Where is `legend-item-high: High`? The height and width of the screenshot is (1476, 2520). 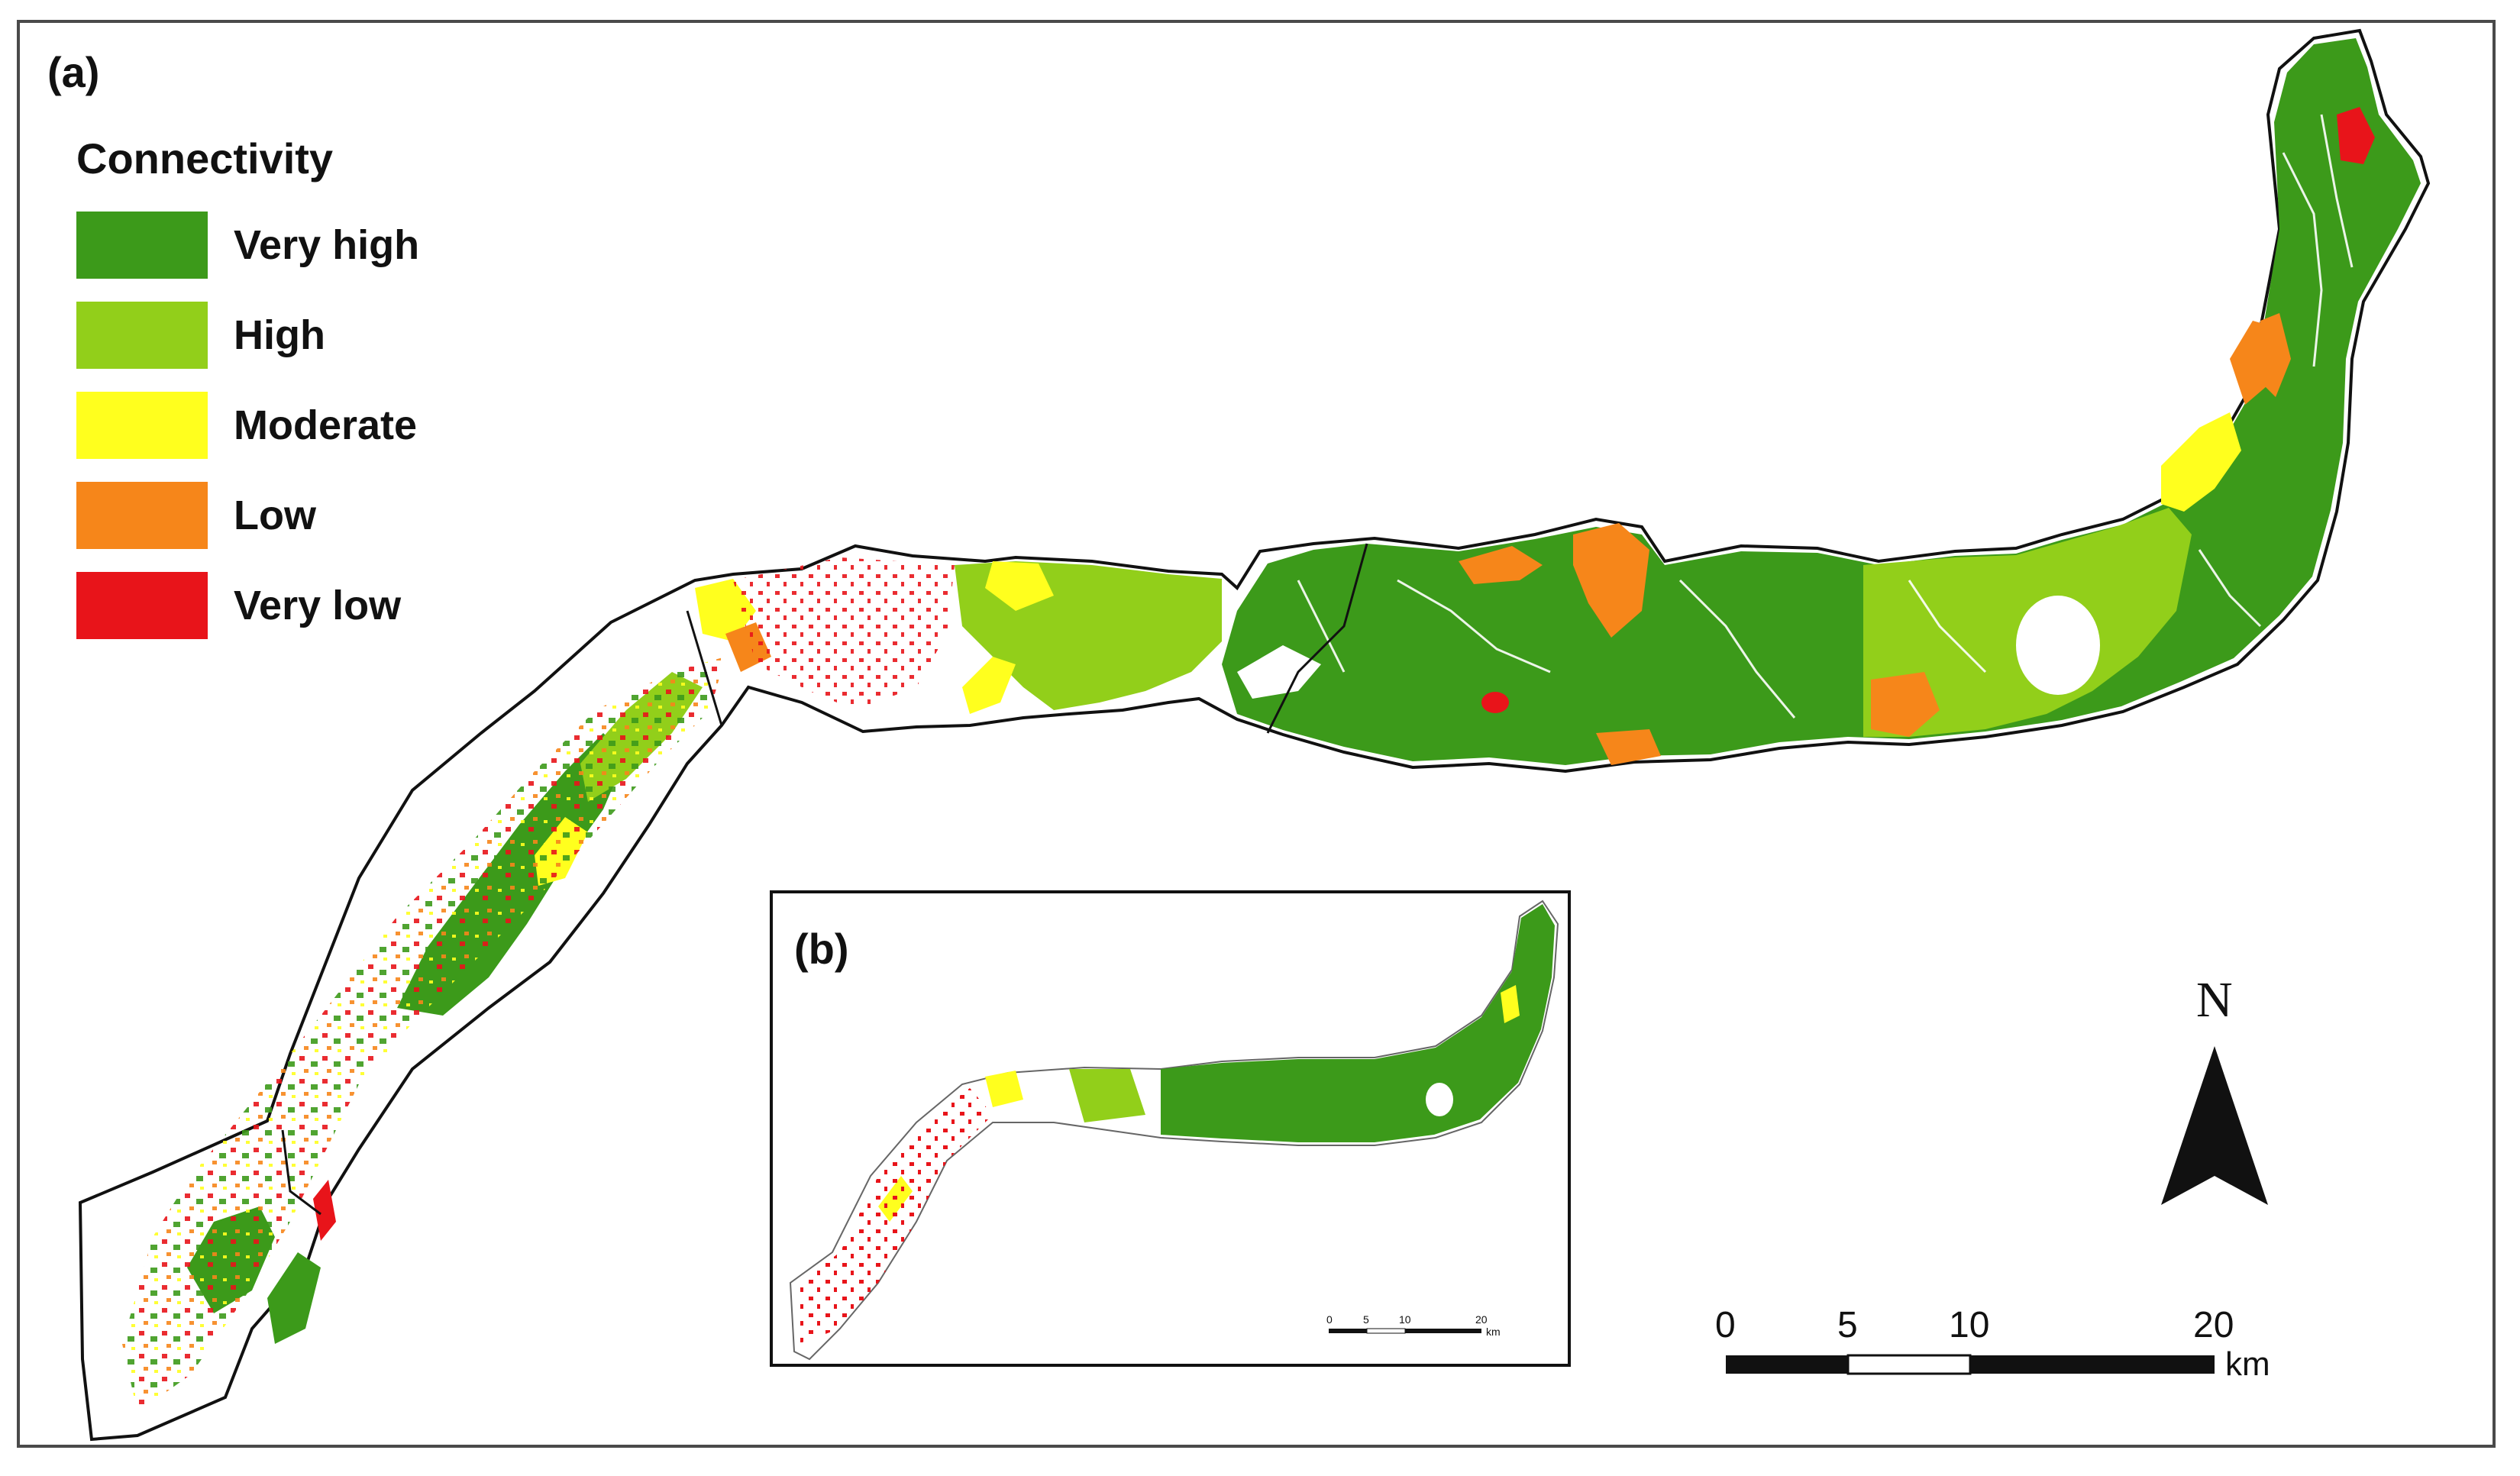
legend-item-high: High is located at coordinates (247, 335).